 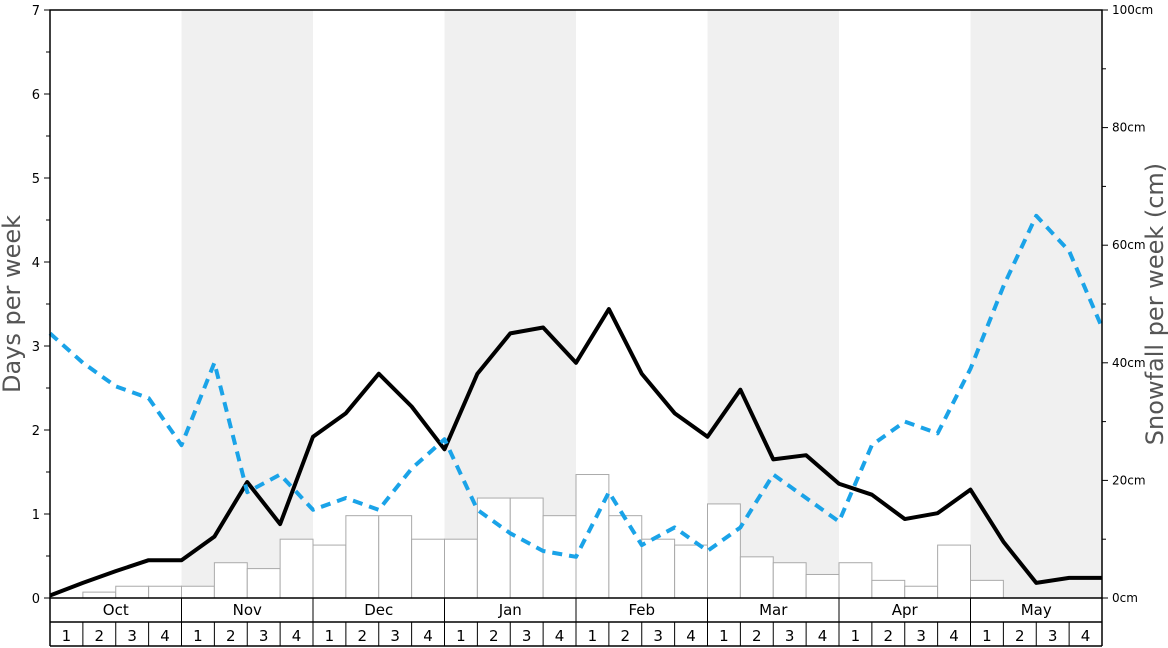 I want to click on left-tick-label: 3, so click(x=36, y=347).